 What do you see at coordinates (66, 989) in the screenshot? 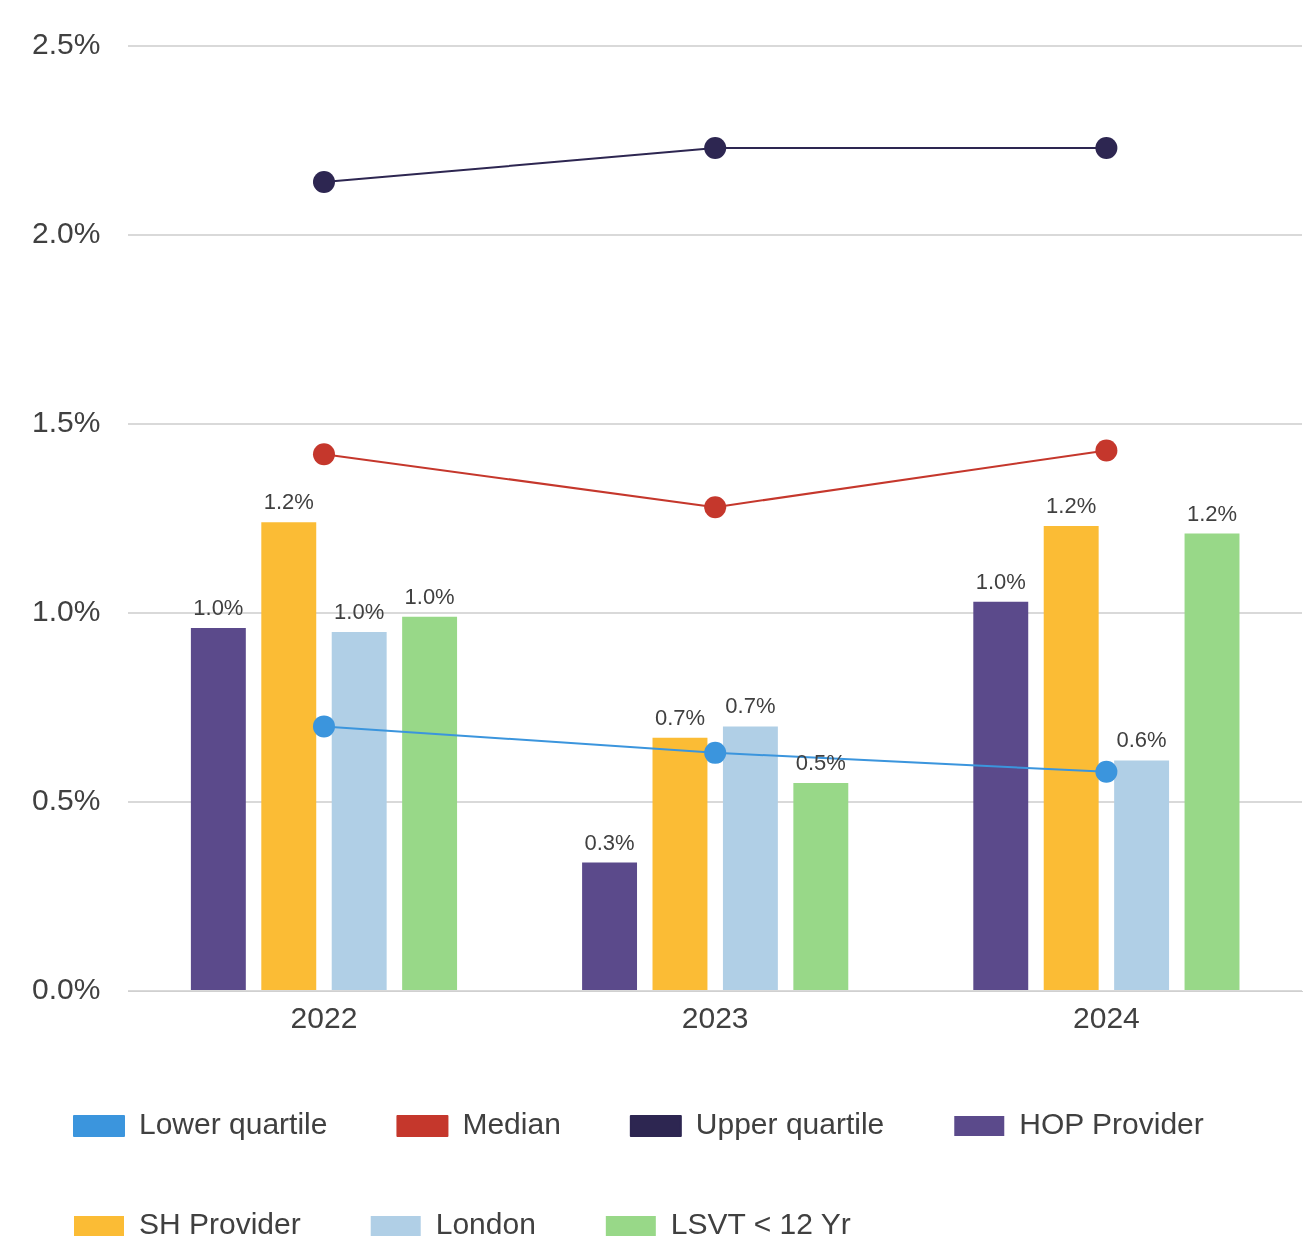
I see `y-tick-label: 0.0%` at bounding box center [66, 989].